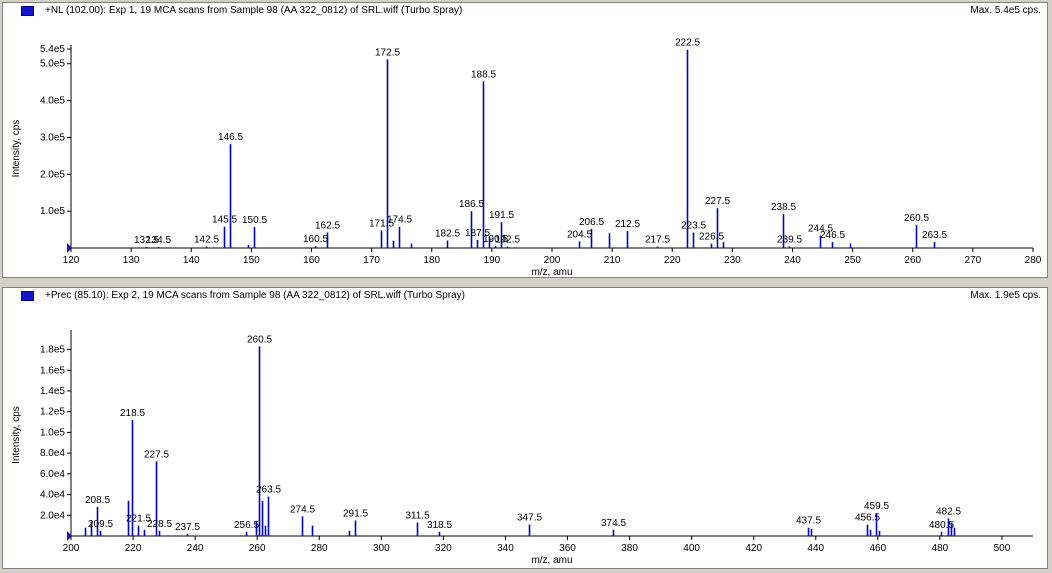 Image resolution: width=1052 pixels, height=573 pixels. I want to click on peak-label: 274.5, so click(302, 509).